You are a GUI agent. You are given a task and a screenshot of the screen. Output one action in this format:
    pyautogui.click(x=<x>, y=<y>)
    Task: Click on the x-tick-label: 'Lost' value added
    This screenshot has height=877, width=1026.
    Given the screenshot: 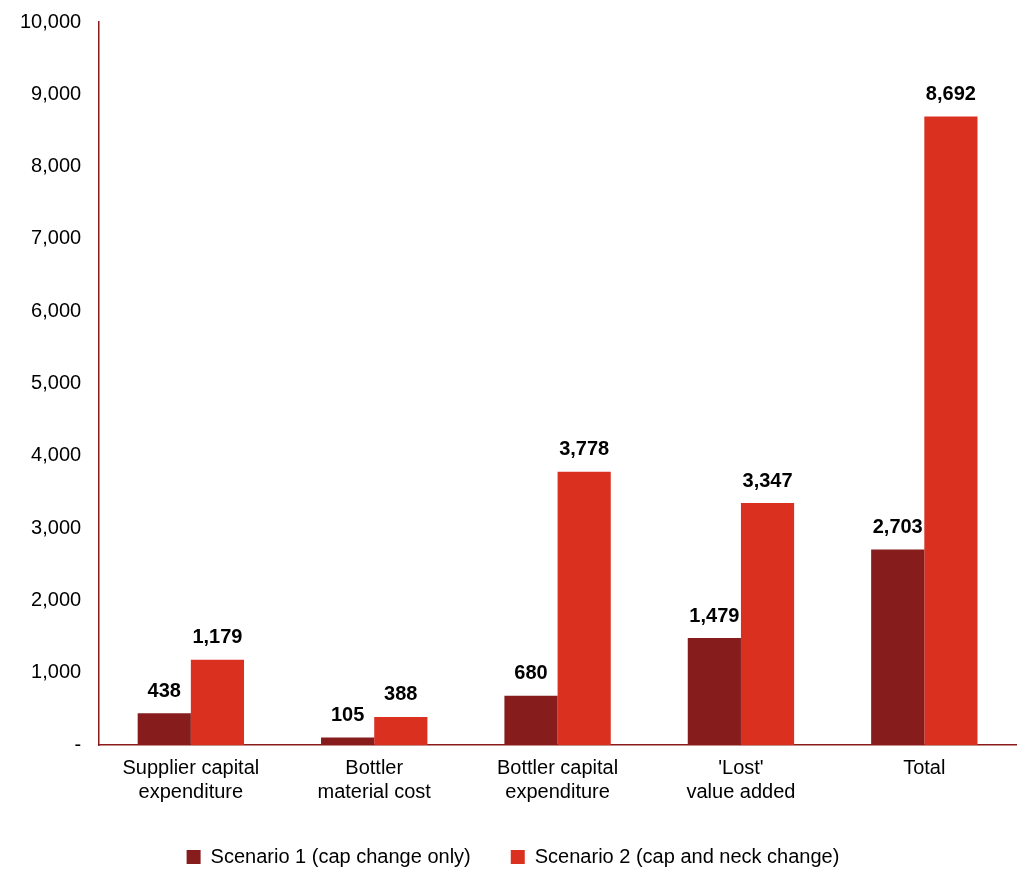 What is the action you would take?
    pyautogui.click(x=741, y=778)
    